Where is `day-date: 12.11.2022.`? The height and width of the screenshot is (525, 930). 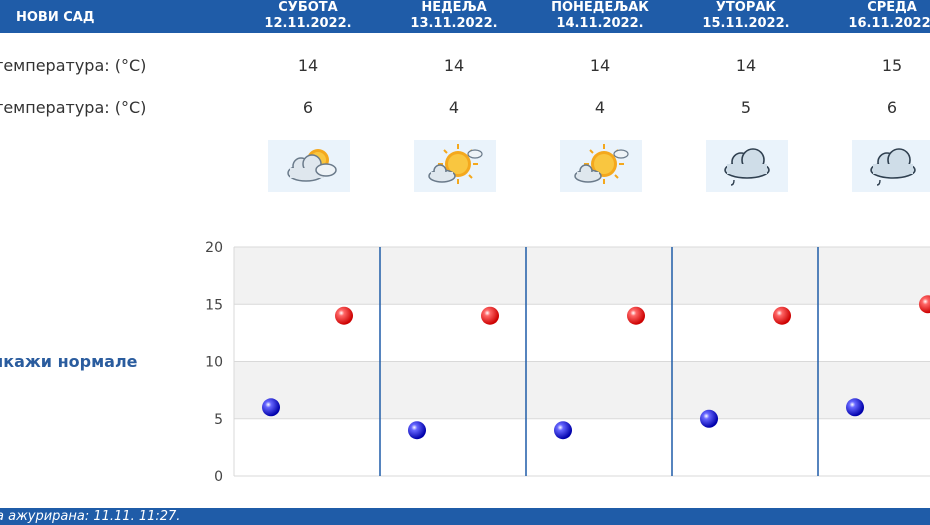 day-date: 12.11.2022. is located at coordinates (308, 23).